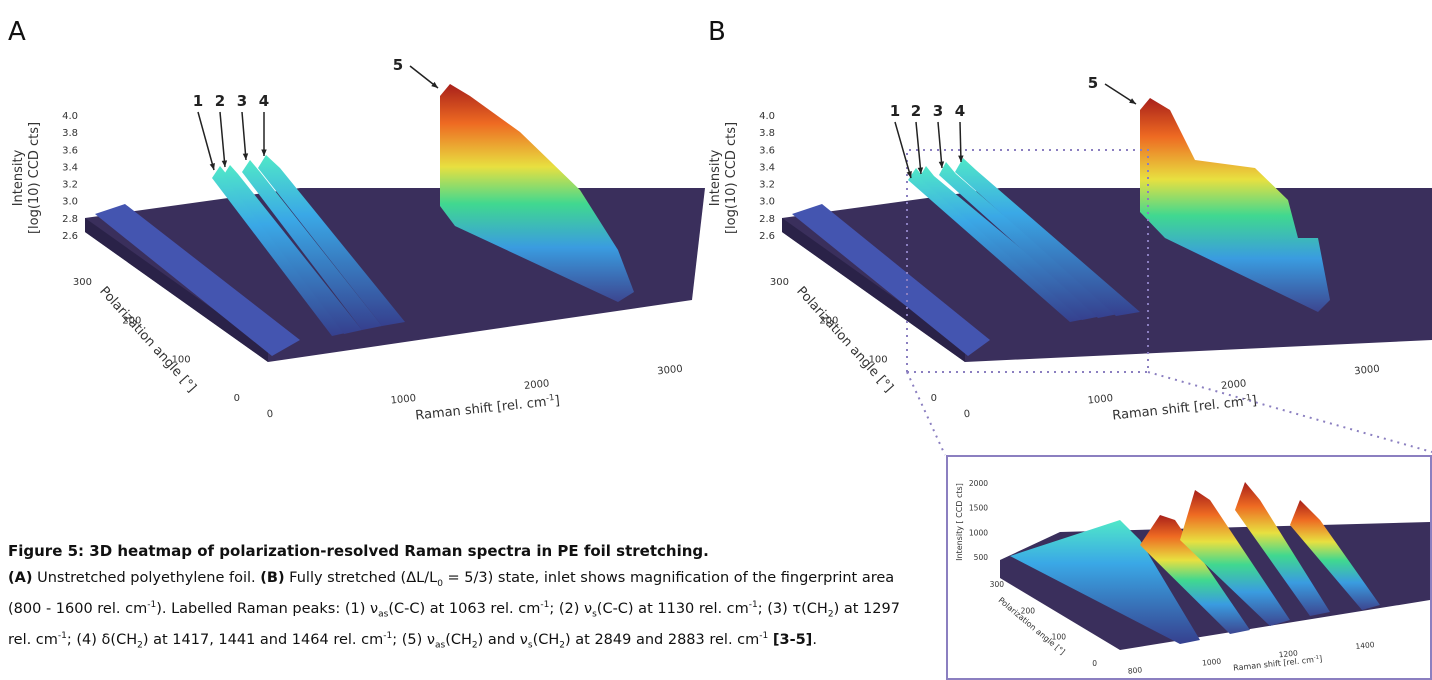  Describe the element at coordinates (828, 321) in the screenshot. I see `tick-label: 200` at that location.